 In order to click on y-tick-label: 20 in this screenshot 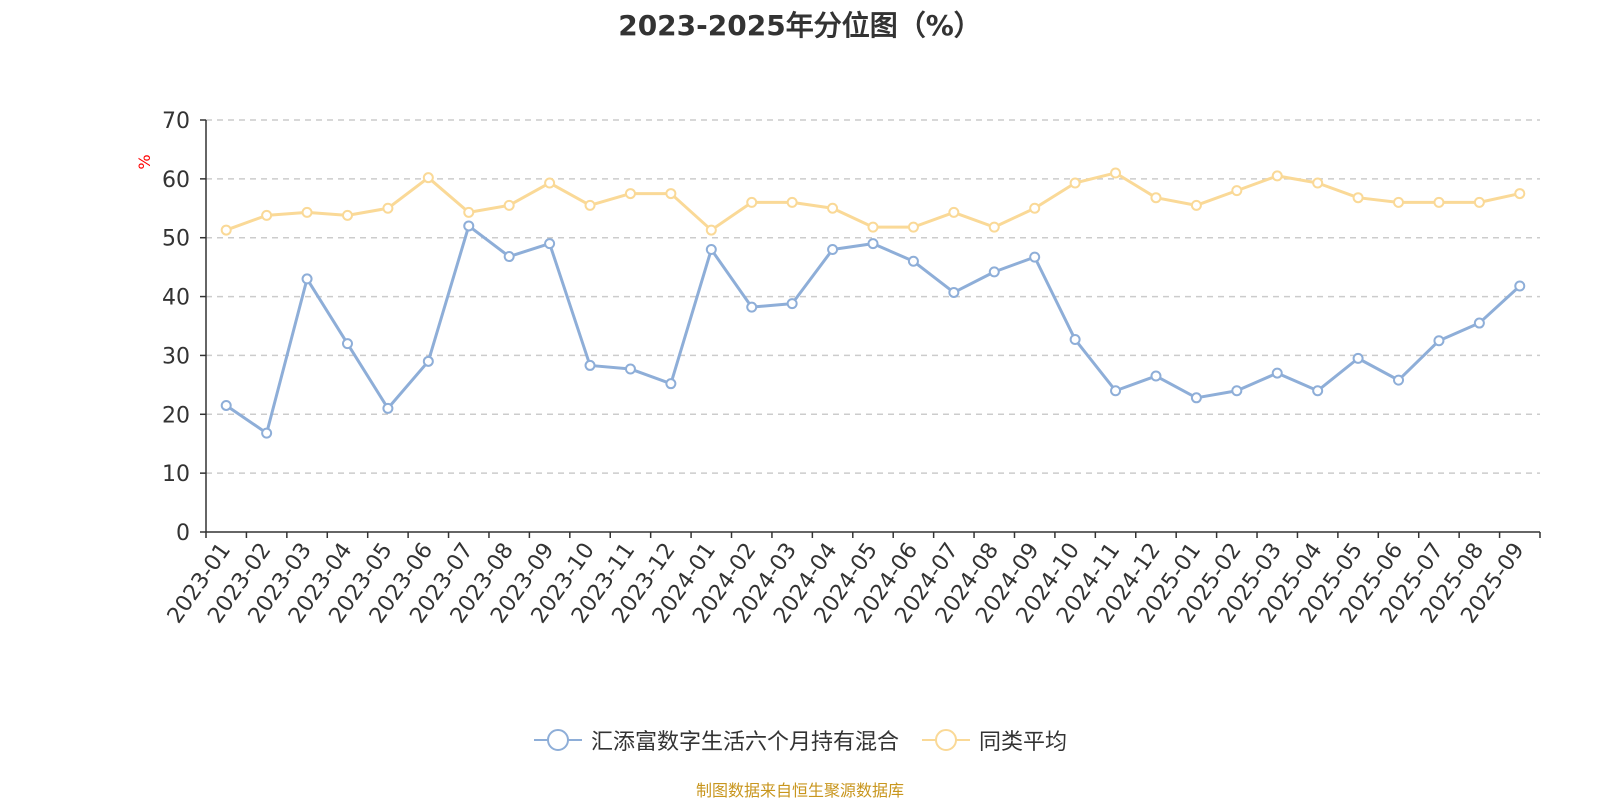, I will do `click(176, 415)`.